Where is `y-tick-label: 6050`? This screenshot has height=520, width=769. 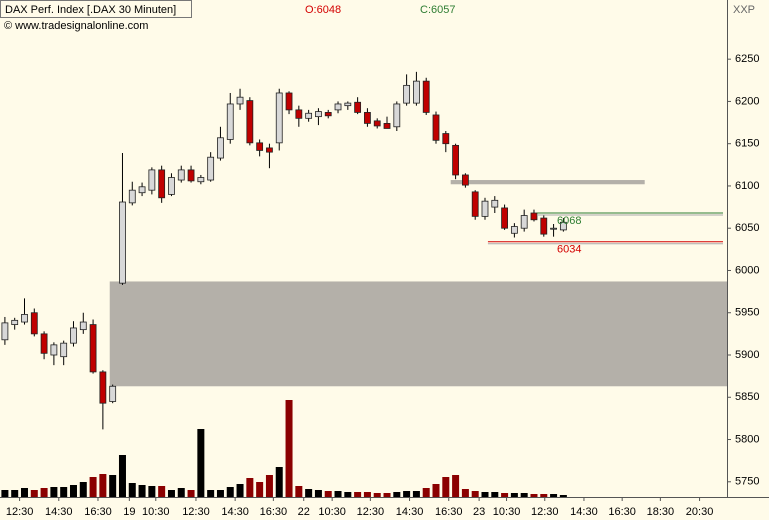
y-tick-label: 6050 is located at coordinates (747, 228).